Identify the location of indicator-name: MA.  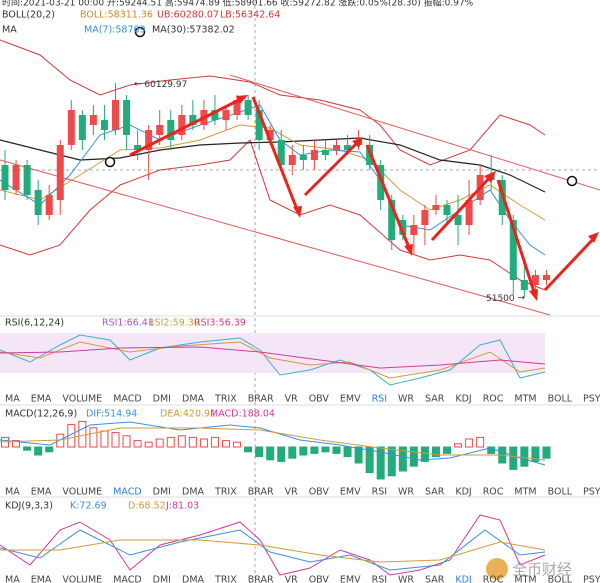
(9, 30).